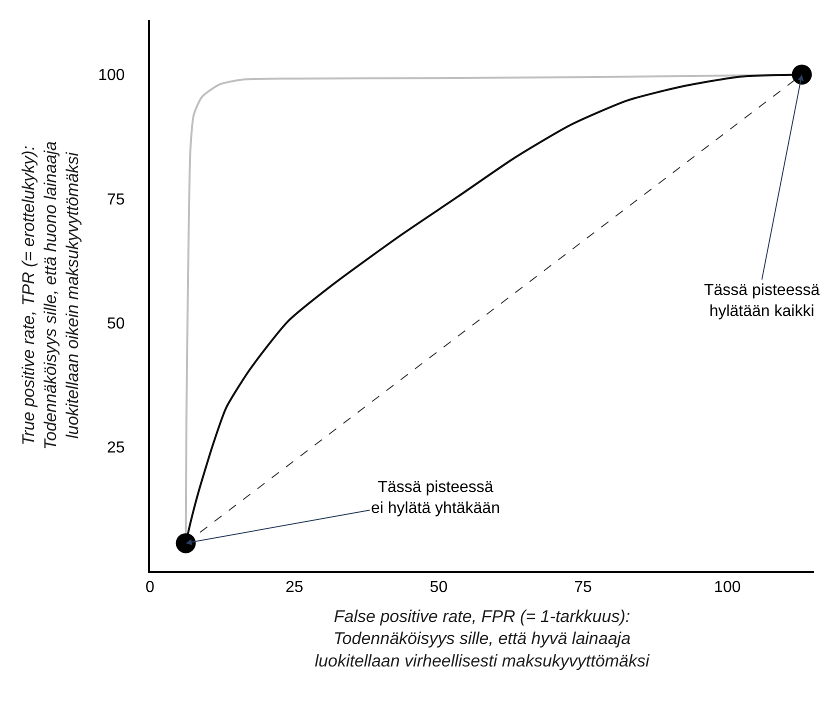 The image size is (834, 711). I want to click on y-tick-label: 50, so click(116, 323).